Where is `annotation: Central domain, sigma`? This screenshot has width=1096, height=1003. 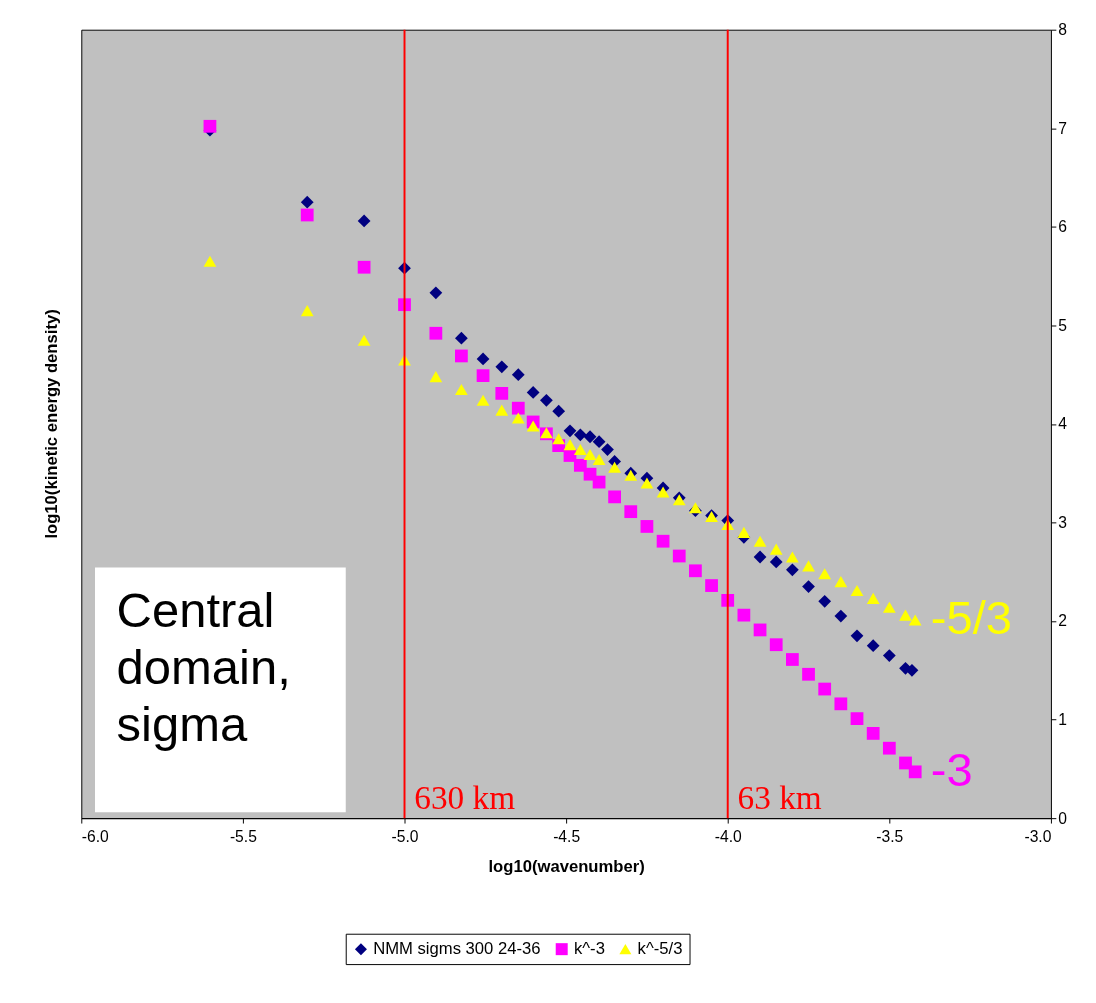
annotation: Central domain, sigma is located at coordinates (203, 667).